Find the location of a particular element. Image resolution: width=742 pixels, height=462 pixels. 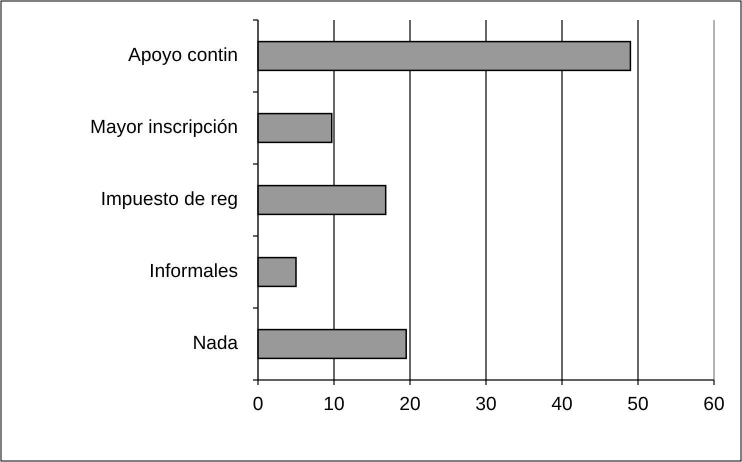

y-tick-label: Nada is located at coordinates (215, 343).